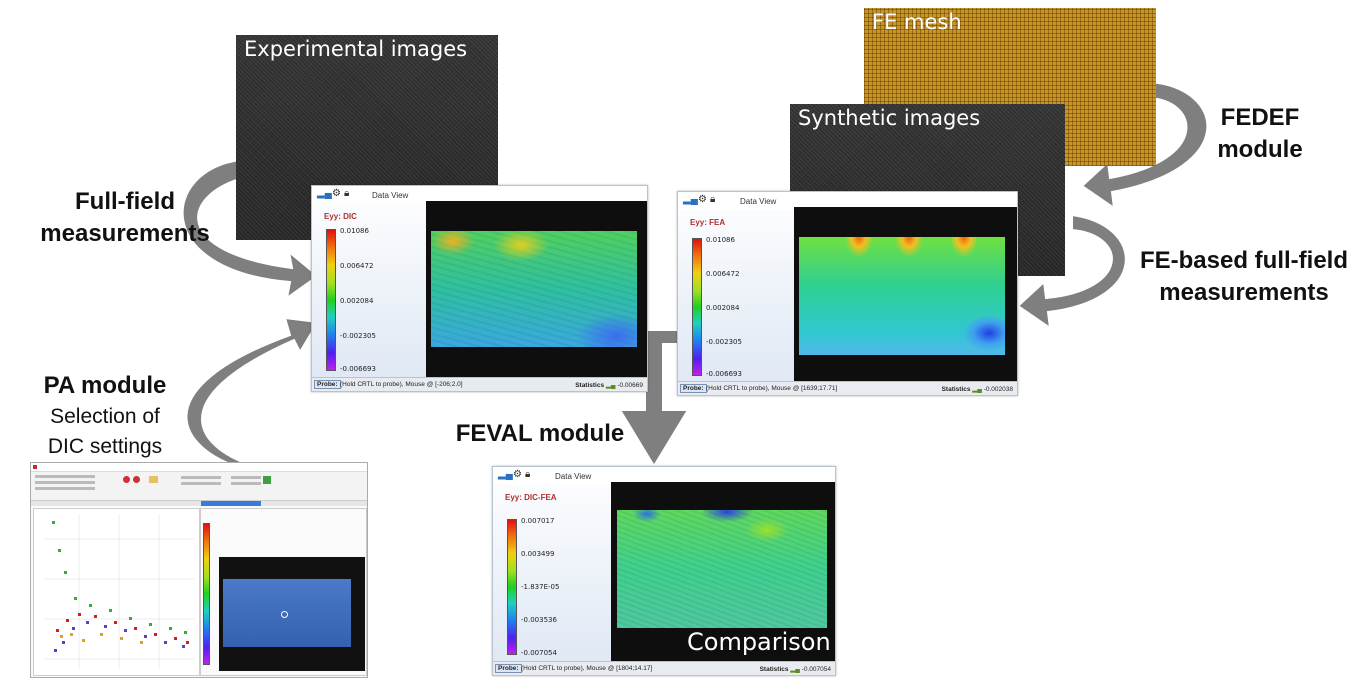  I want to click on dic-stats-value: -0.00669, so click(630, 385).